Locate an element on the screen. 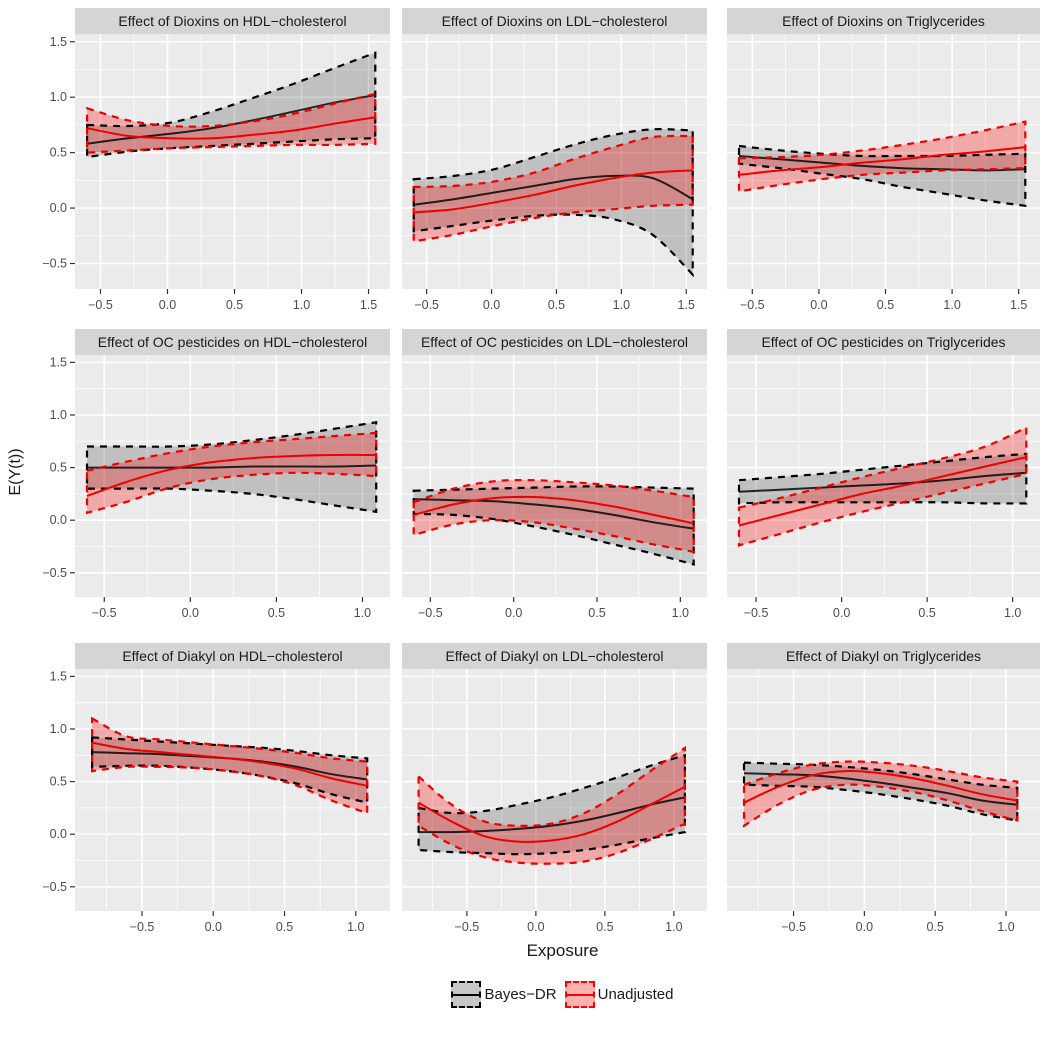 This screenshot has width=1050, height=1038. plot-diakyl-triglycerides: −0.5 0.0 0.5 1.0 is located at coordinates (883, 801).